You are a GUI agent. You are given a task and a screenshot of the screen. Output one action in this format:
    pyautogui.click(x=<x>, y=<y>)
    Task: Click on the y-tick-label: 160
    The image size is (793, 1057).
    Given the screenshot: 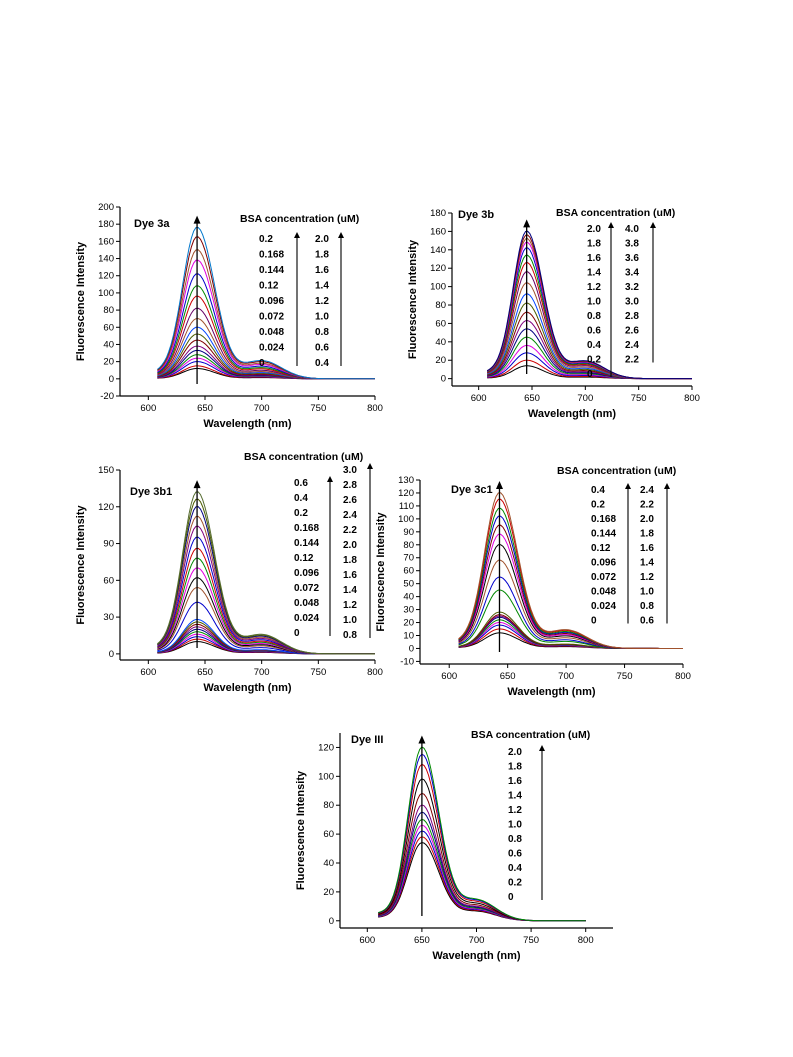 What is the action you would take?
    pyautogui.click(x=438, y=231)
    